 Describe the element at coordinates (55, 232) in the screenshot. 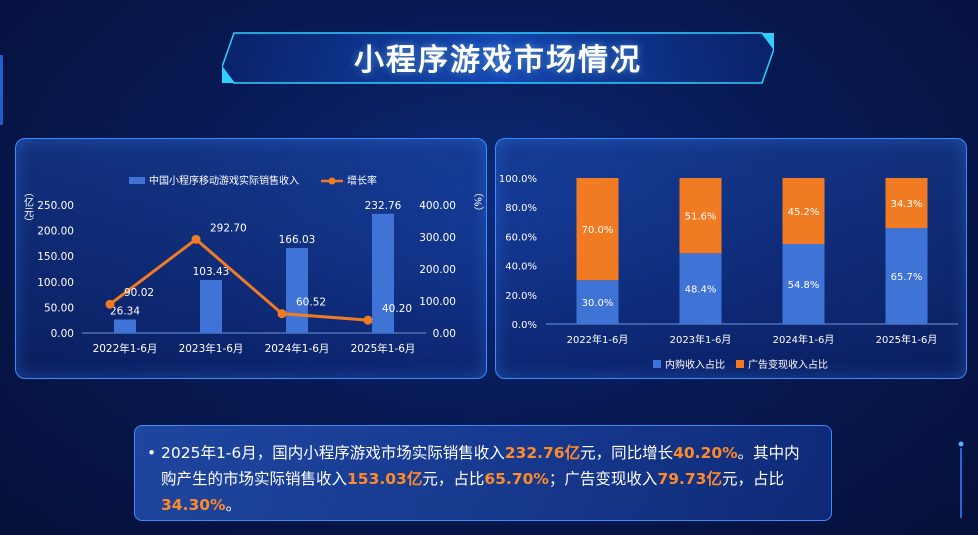

I see `y-tick-left: 200.00` at that location.